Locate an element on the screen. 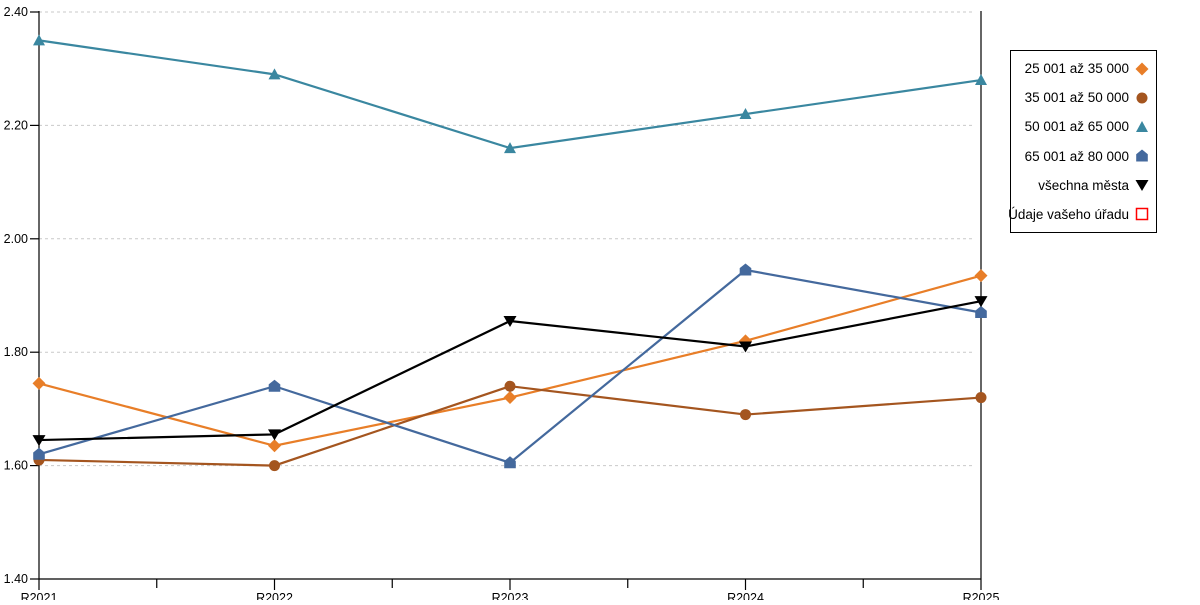  data-point-s2-R2024 is located at coordinates (745, 415).